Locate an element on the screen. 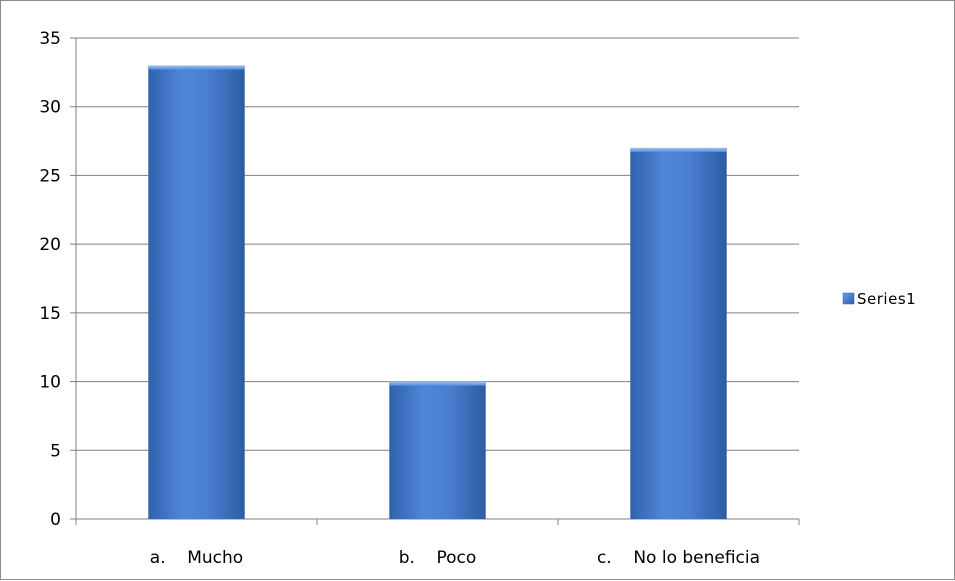  y-tick-label: 20 is located at coordinates (50, 245).